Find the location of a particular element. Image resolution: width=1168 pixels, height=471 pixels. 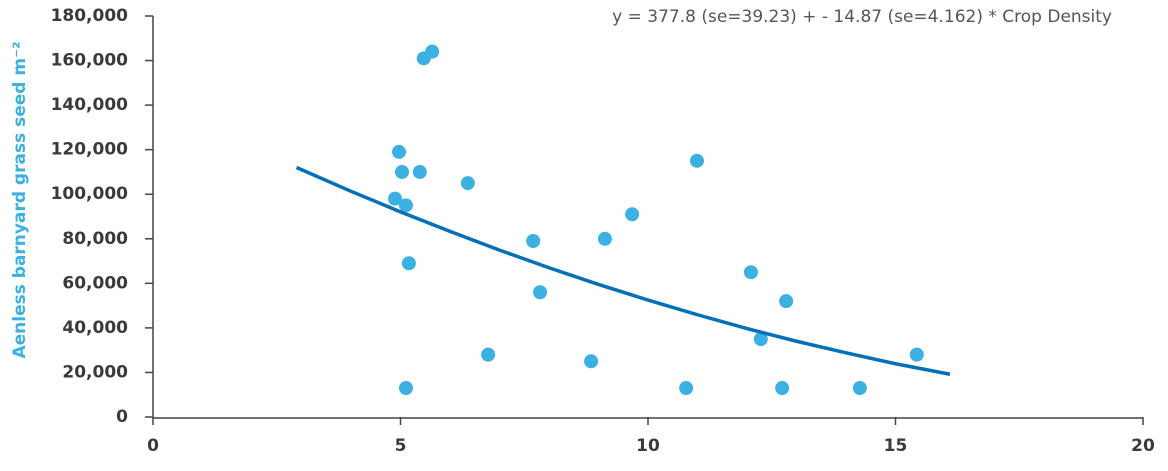

y-tick-label: 120,000 is located at coordinates (90, 150).